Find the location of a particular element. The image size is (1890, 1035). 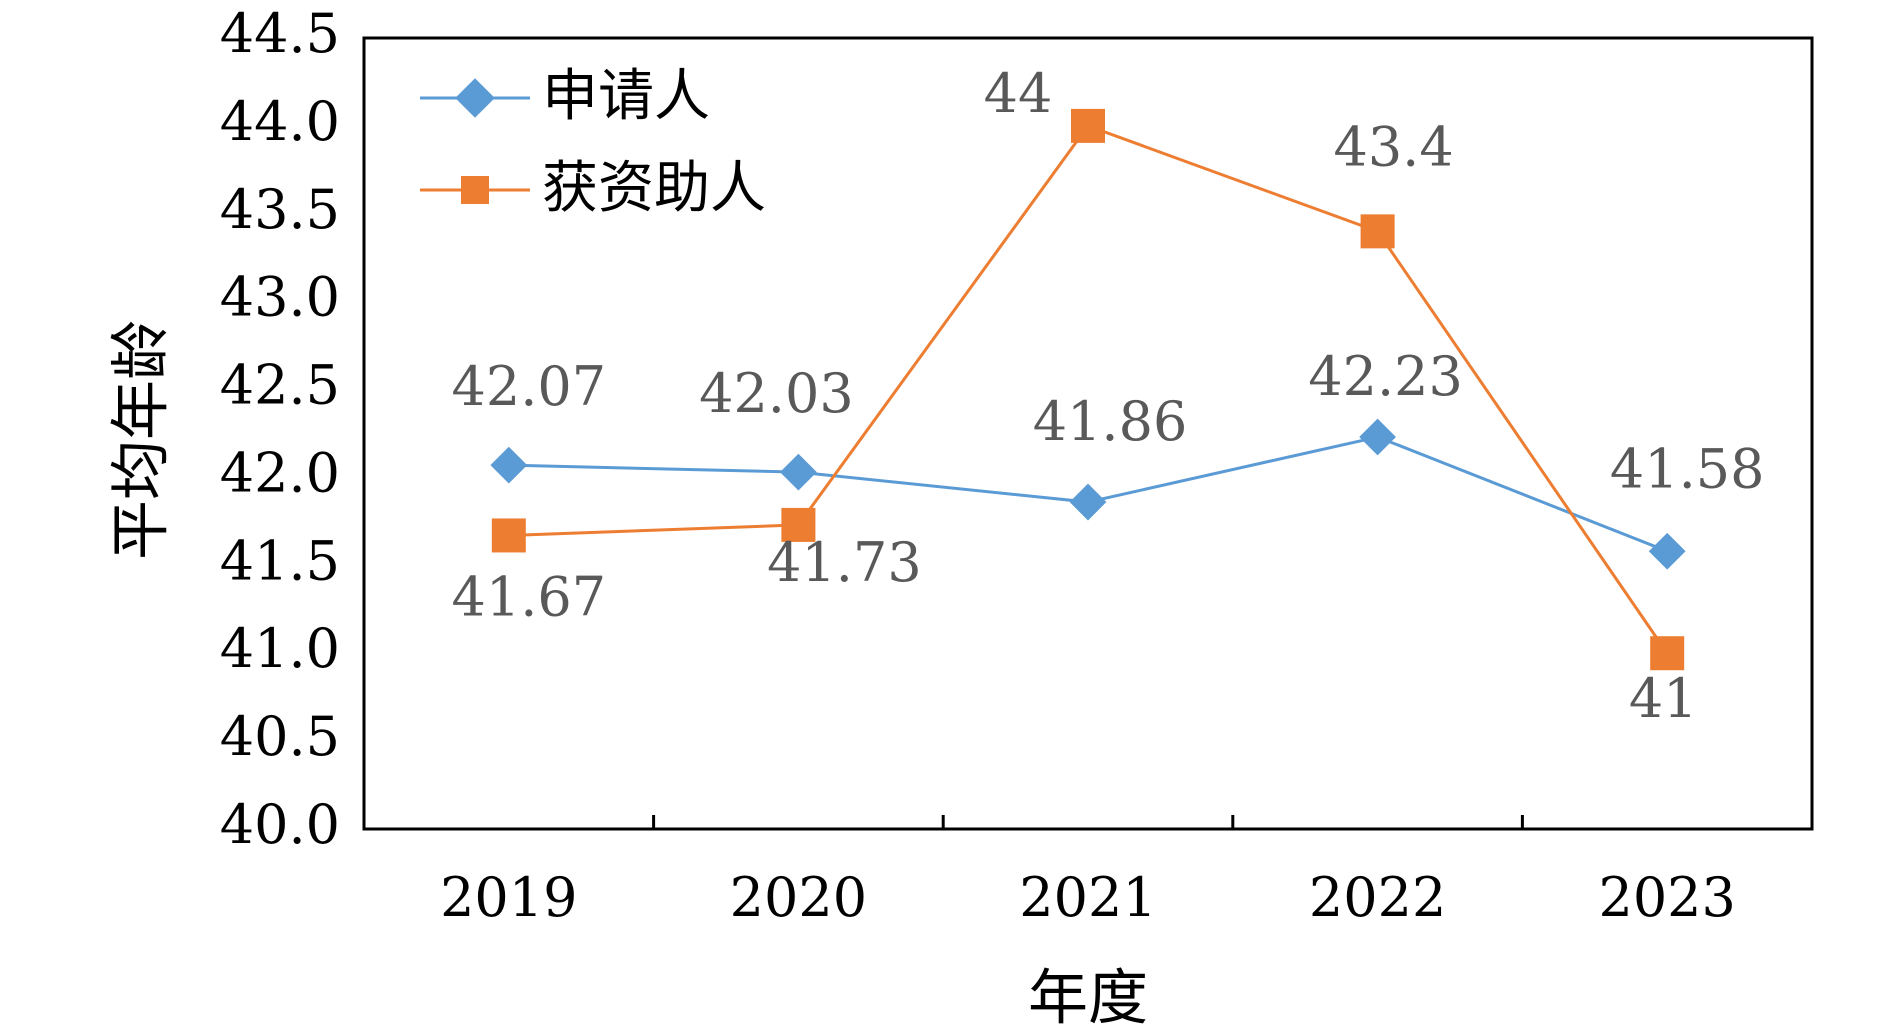

data-label: 41.86 is located at coordinates (1110, 421).